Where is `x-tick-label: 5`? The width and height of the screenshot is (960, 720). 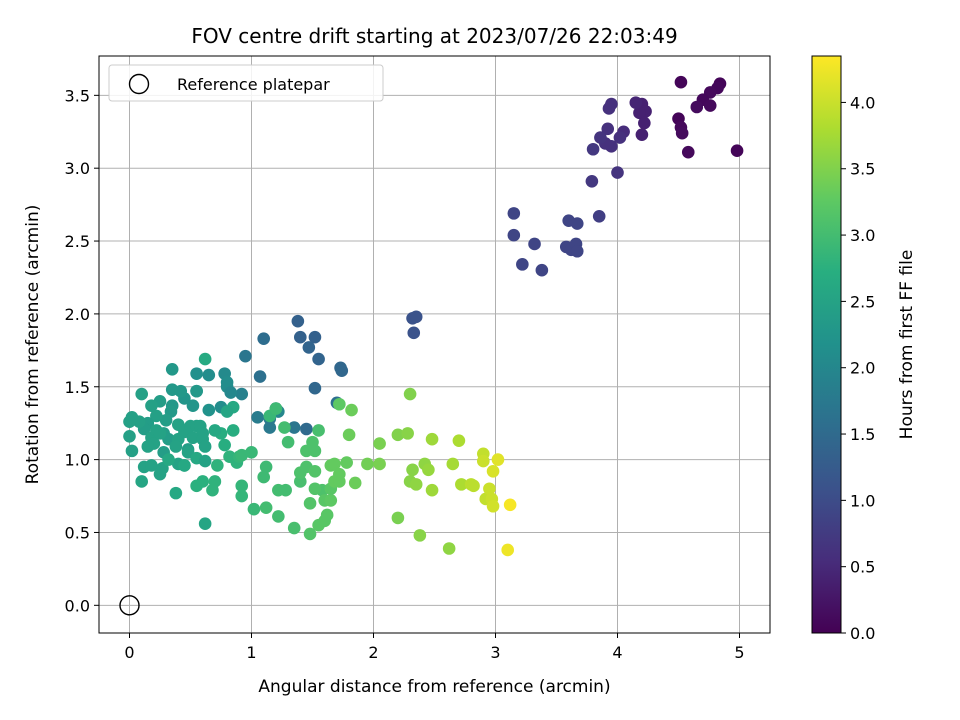 x-tick-label: 5 is located at coordinates (739, 652).